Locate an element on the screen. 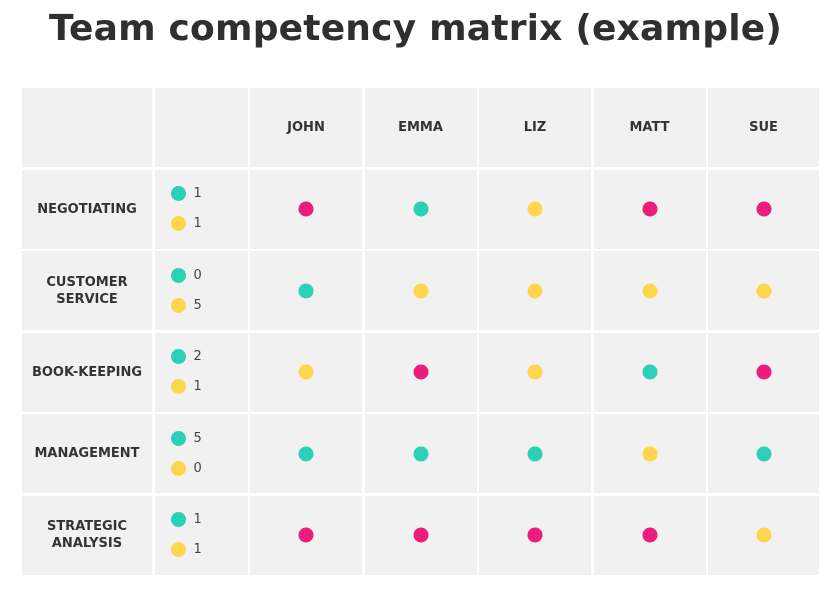 This screenshot has height=591, width=831. column-header-matt: MATT is located at coordinates (649, 127).